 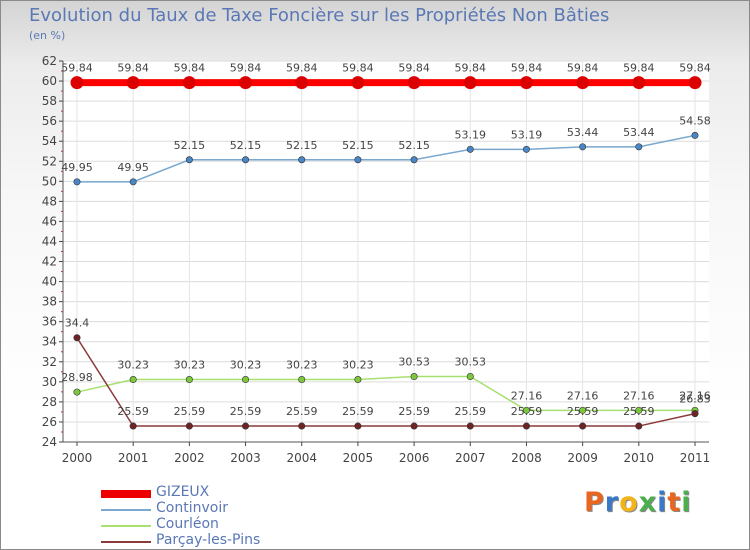 What do you see at coordinates (49, 241) in the screenshot?
I see `y-tick-label: 44` at bounding box center [49, 241].